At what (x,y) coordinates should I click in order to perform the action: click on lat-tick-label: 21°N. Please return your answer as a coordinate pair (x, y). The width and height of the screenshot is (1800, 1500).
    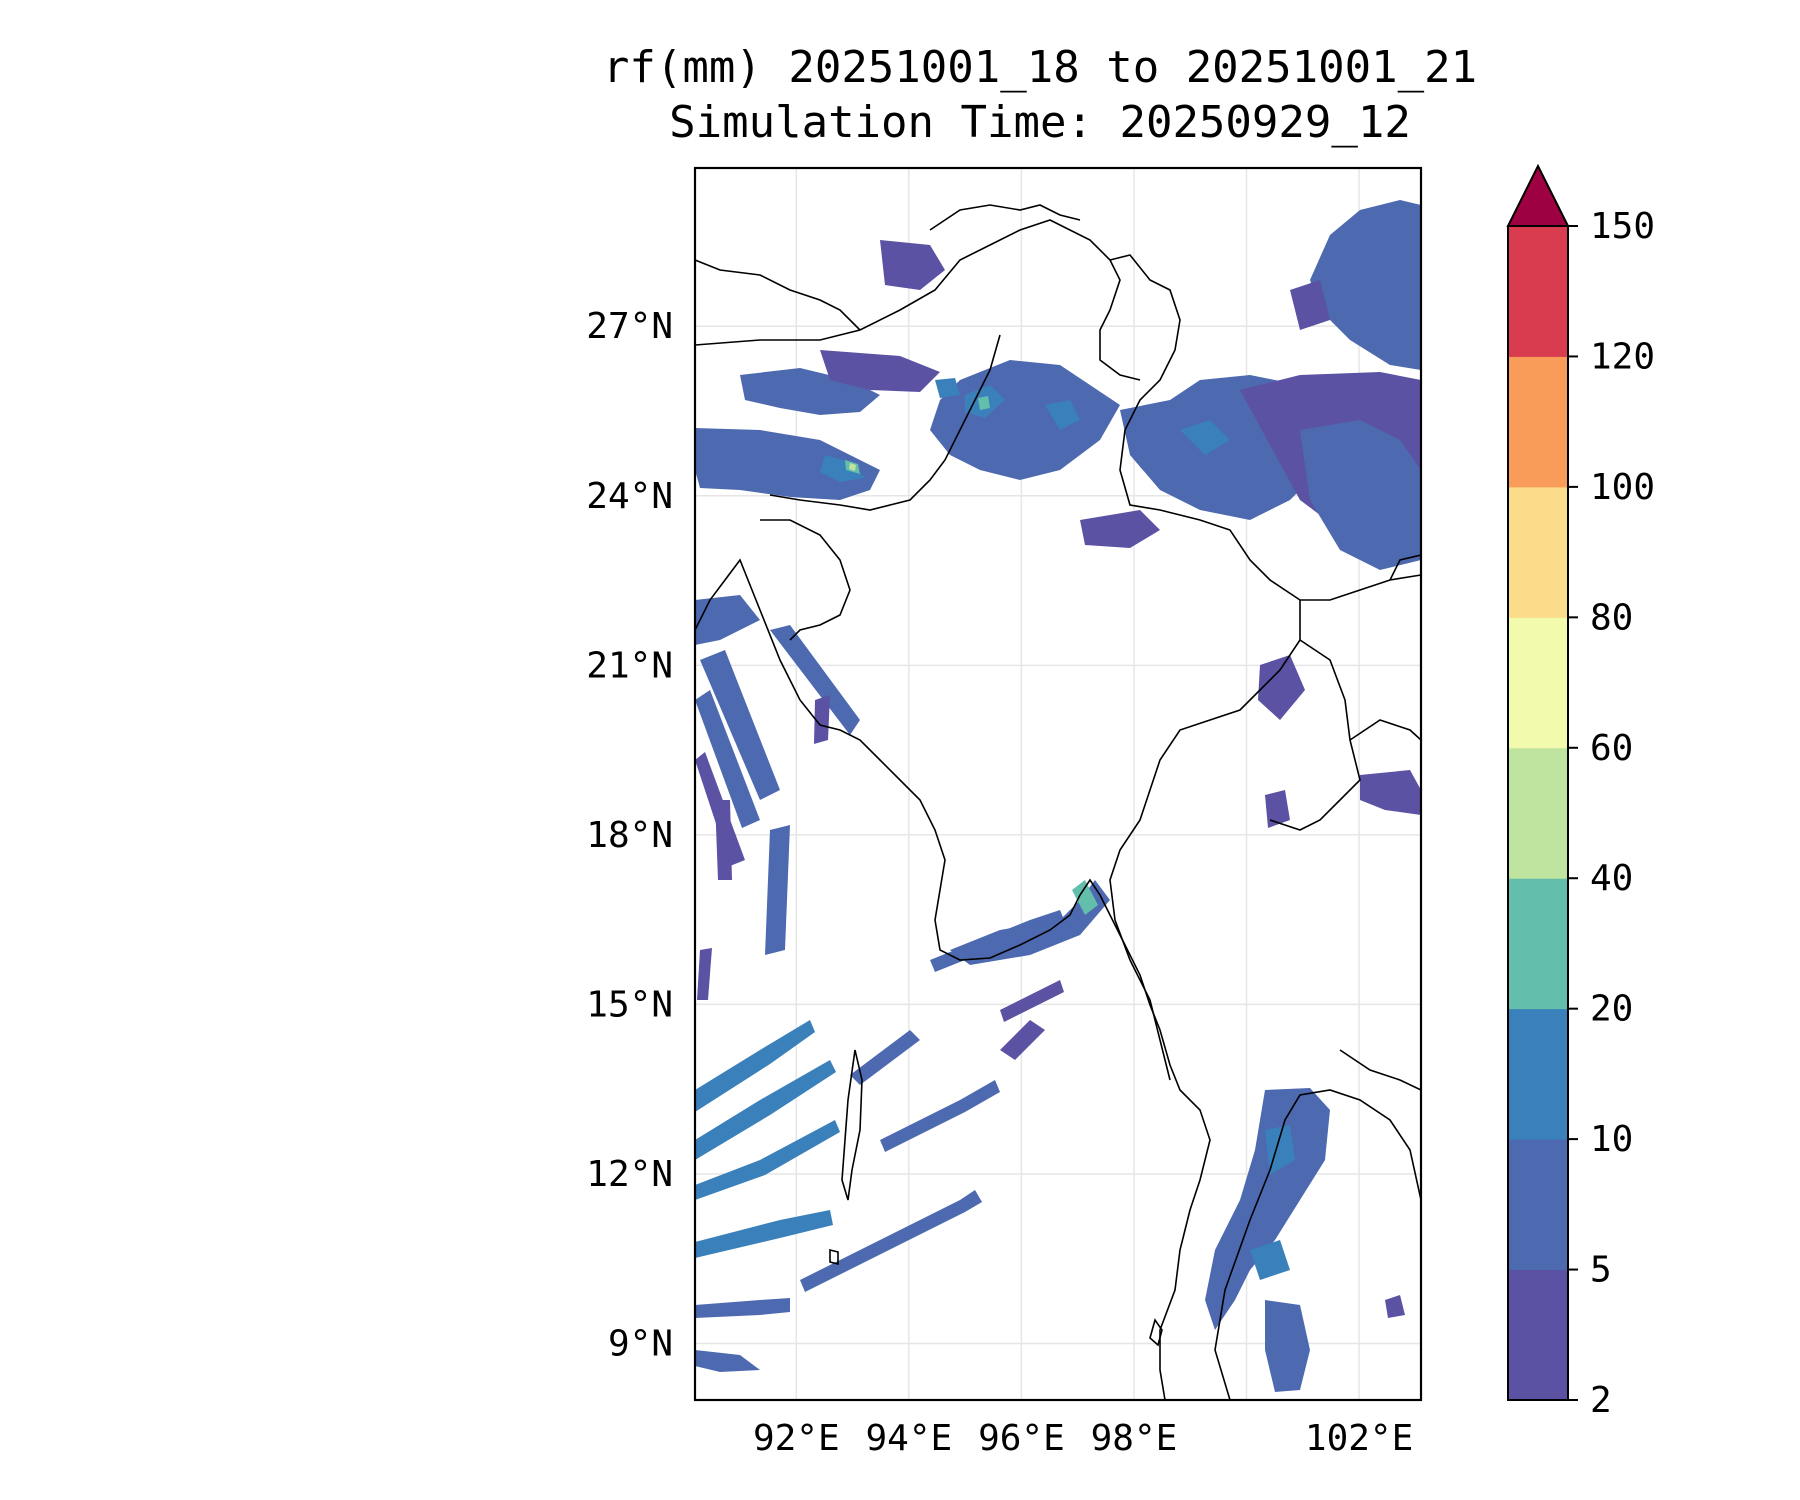
    Looking at the image, I should click on (629, 665).